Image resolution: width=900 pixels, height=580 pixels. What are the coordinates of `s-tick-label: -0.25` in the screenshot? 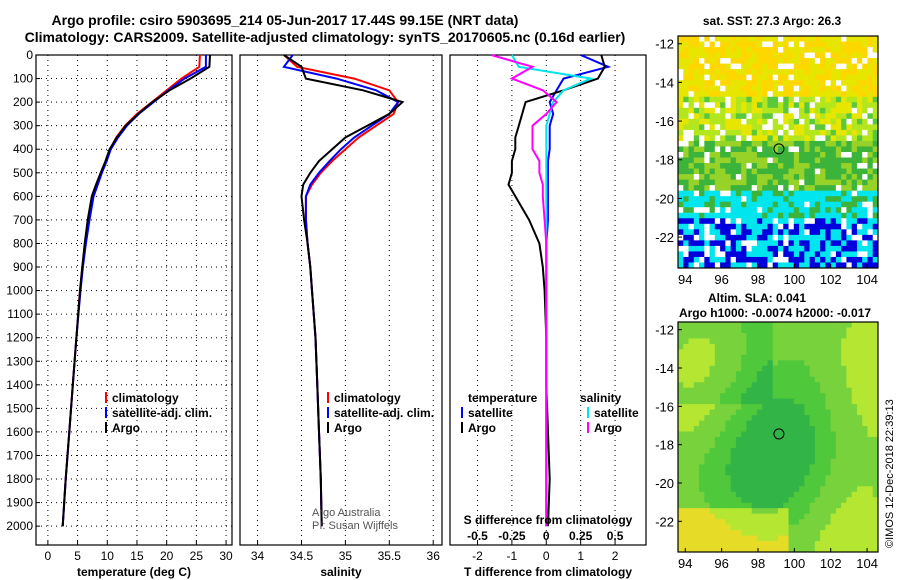 It's located at (512, 536).